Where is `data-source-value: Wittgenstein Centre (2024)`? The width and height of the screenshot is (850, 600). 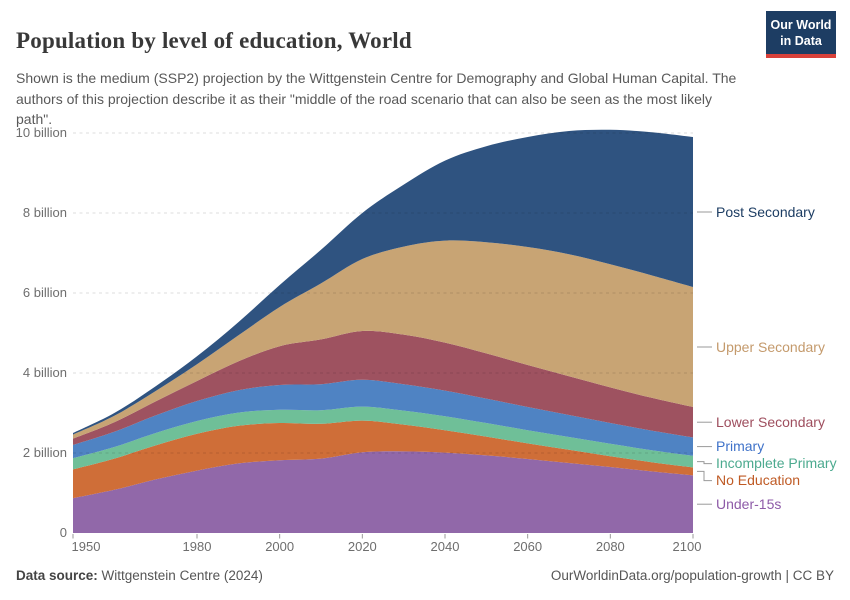 data-source-value: Wittgenstein Centre (2024) is located at coordinates (180, 575).